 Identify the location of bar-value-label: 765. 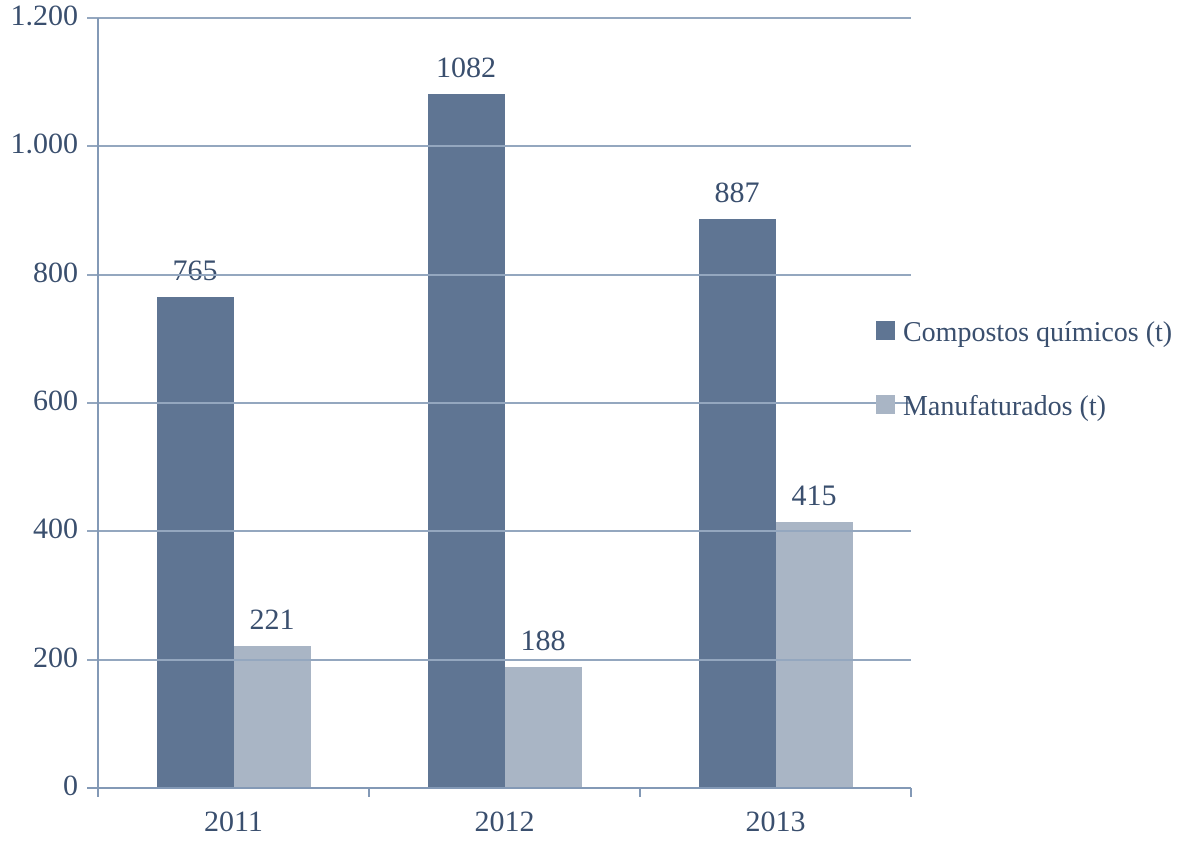
(195, 271).